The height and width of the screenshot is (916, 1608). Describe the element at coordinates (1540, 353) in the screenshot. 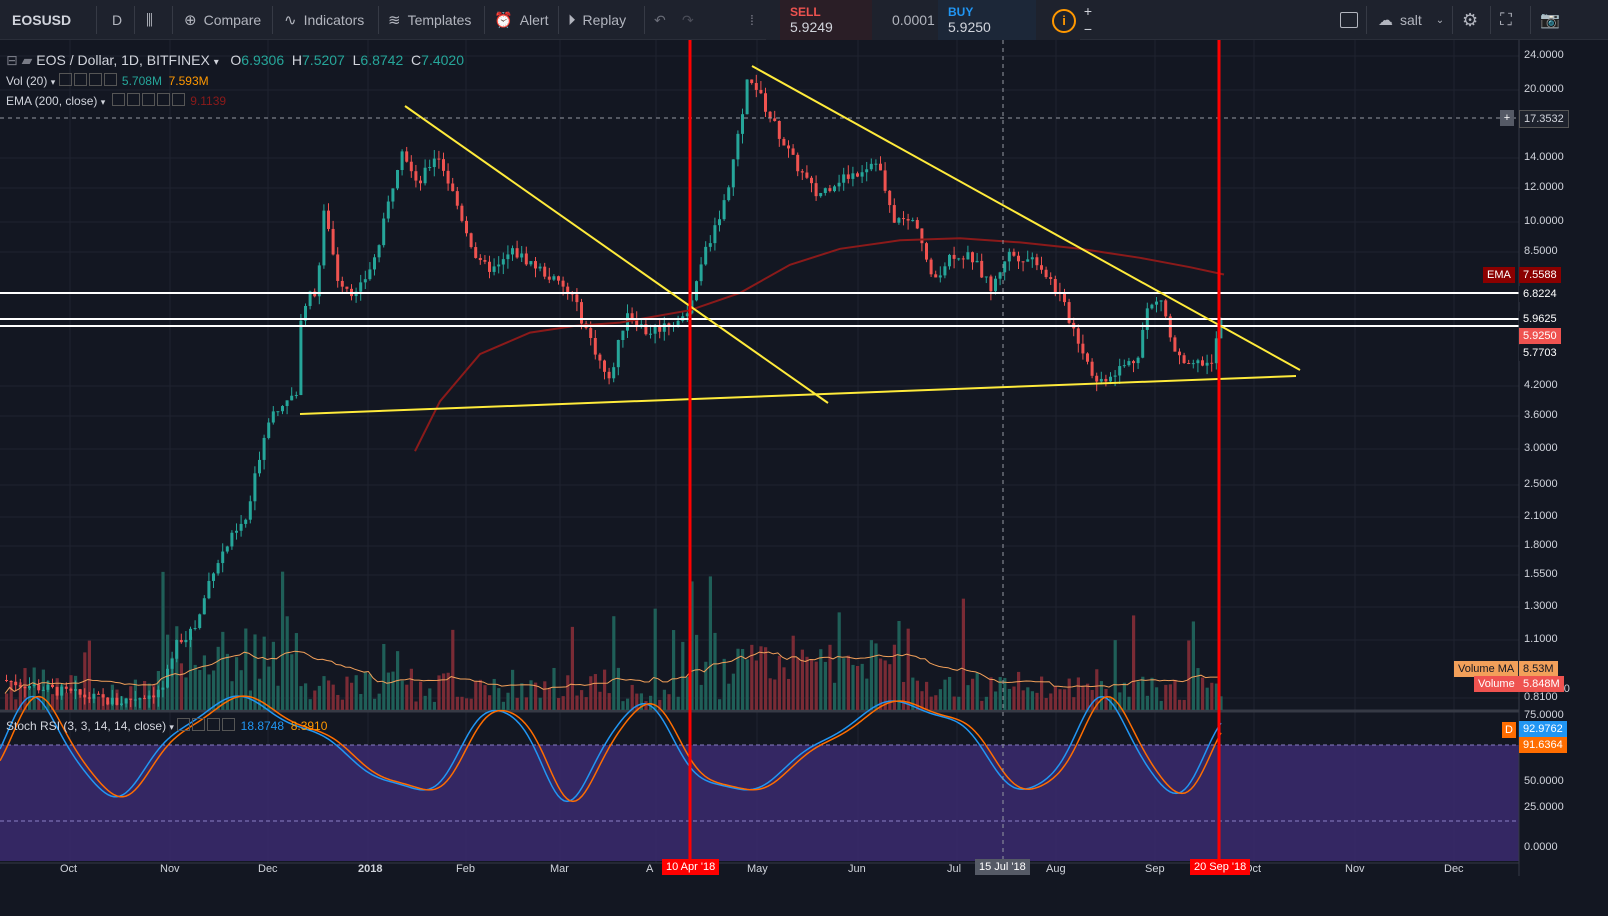

I see `level3-price-tag: 5.7703` at that location.